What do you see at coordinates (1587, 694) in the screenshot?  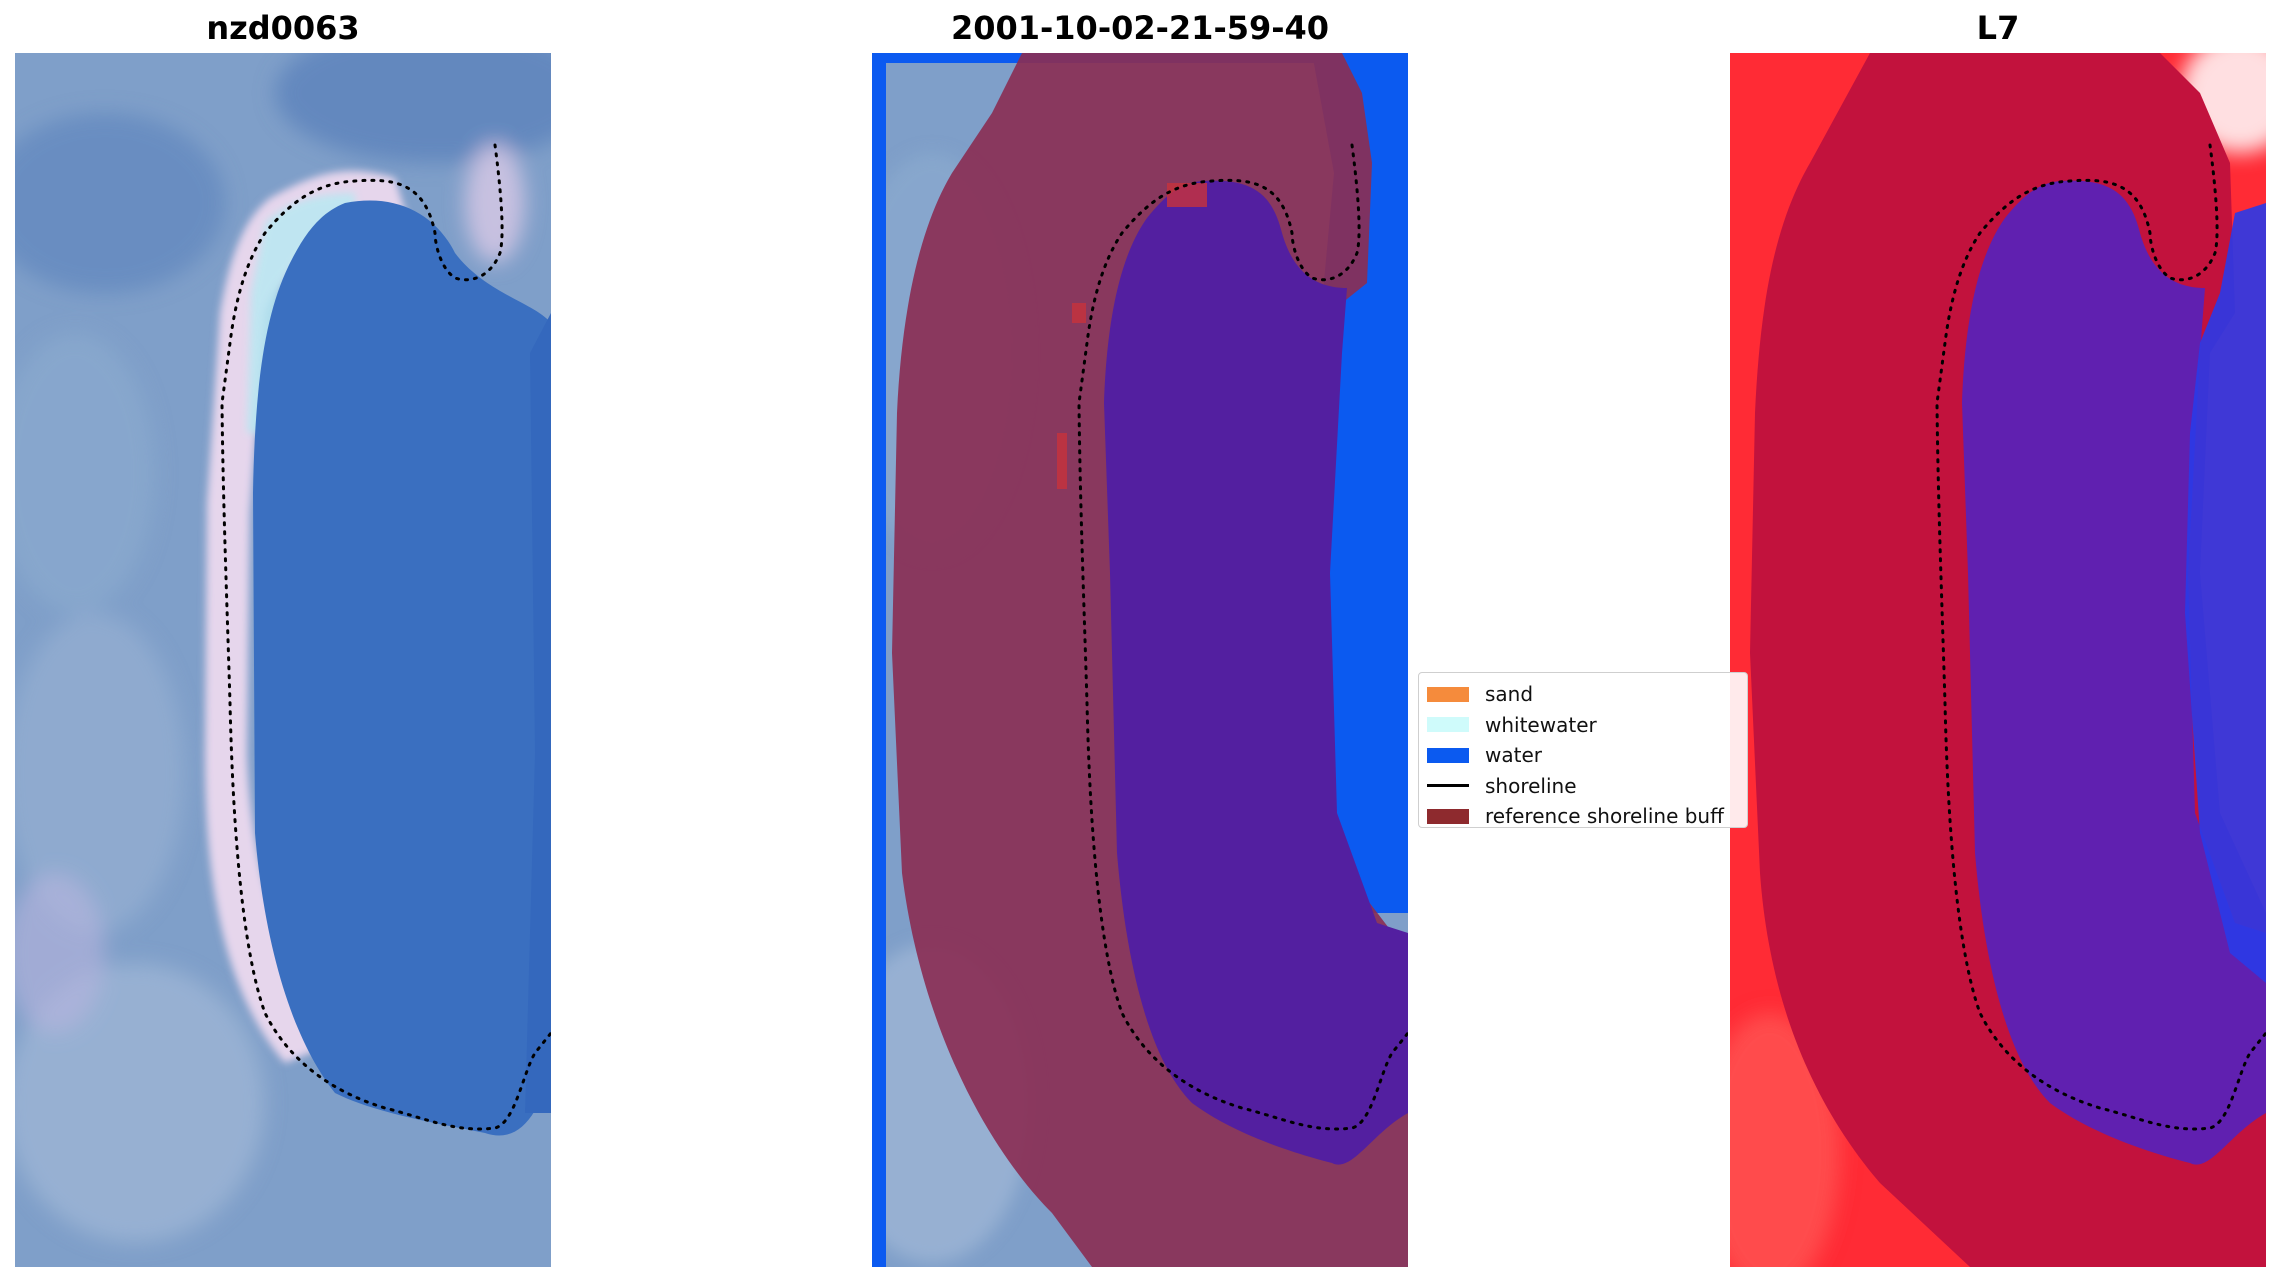 I see `legend-item-sand: sand` at bounding box center [1587, 694].